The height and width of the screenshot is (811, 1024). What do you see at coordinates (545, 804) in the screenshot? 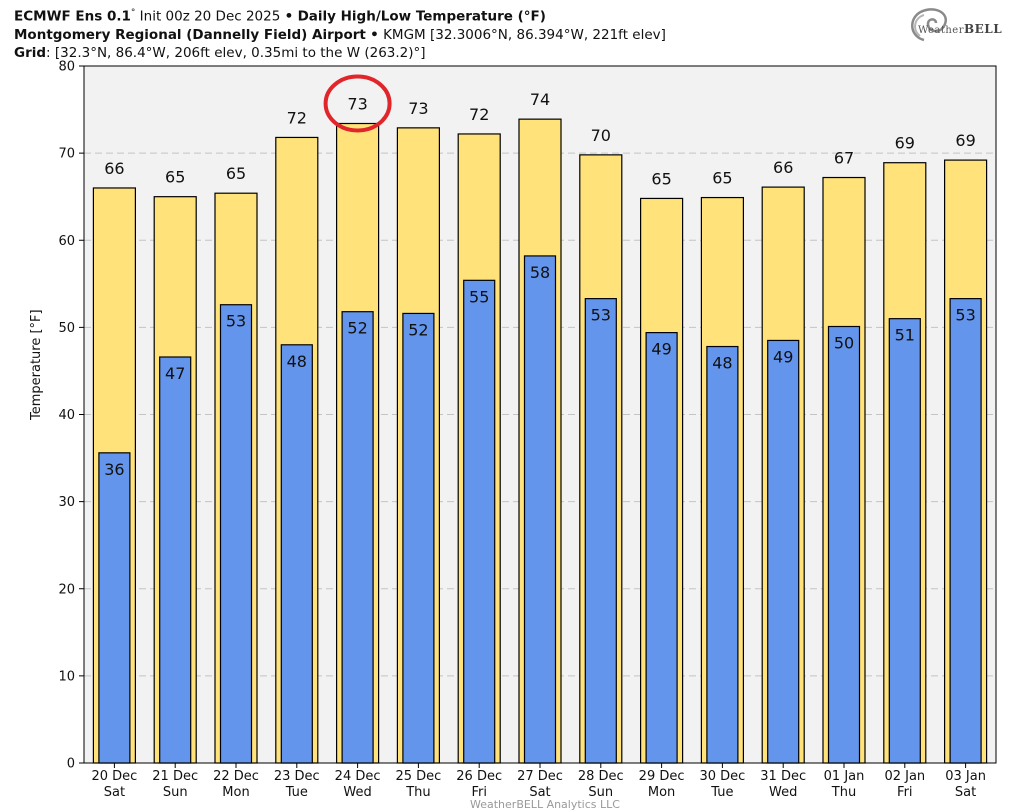
I see `footer-credit: WeatherBELL Analytics LLC` at bounding box center [545, 804].